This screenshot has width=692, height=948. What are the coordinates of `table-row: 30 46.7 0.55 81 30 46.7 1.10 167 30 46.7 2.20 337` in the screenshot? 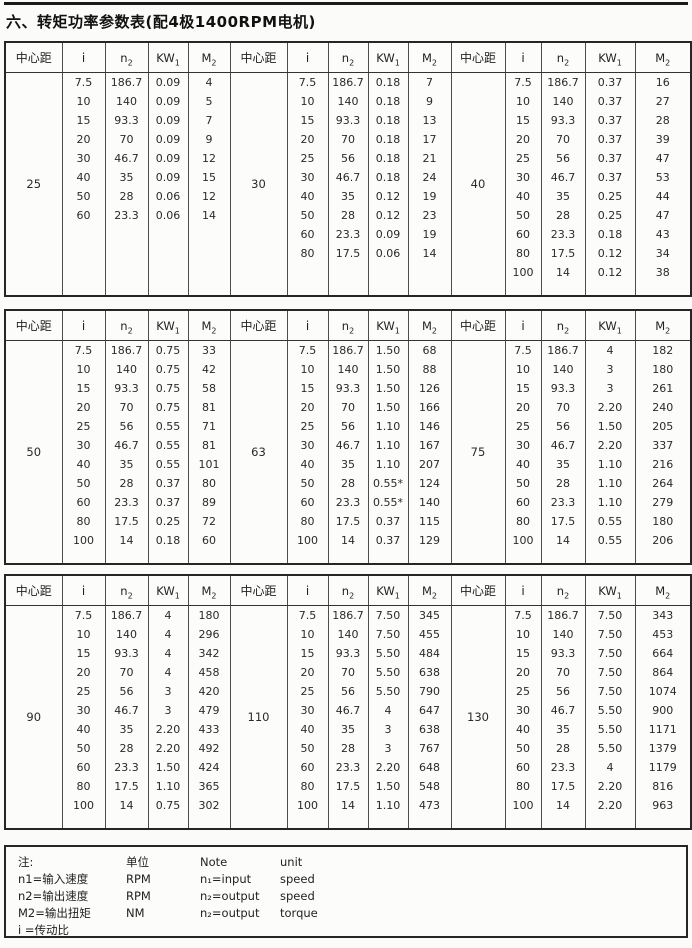 It's located at (348, 445).